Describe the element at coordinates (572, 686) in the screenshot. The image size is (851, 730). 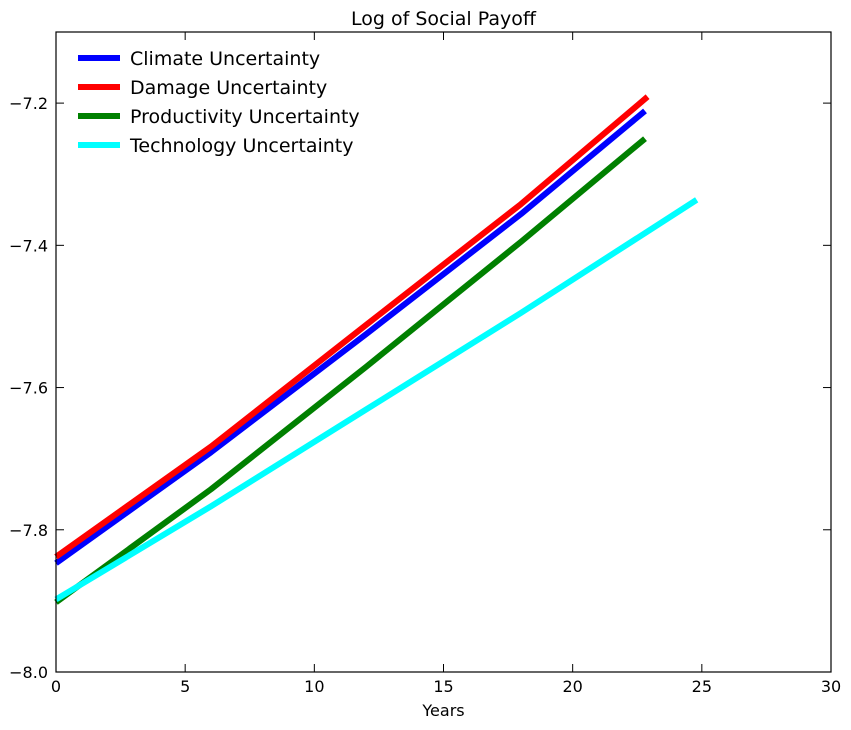
I see `x-tick-label: 20` at that location.